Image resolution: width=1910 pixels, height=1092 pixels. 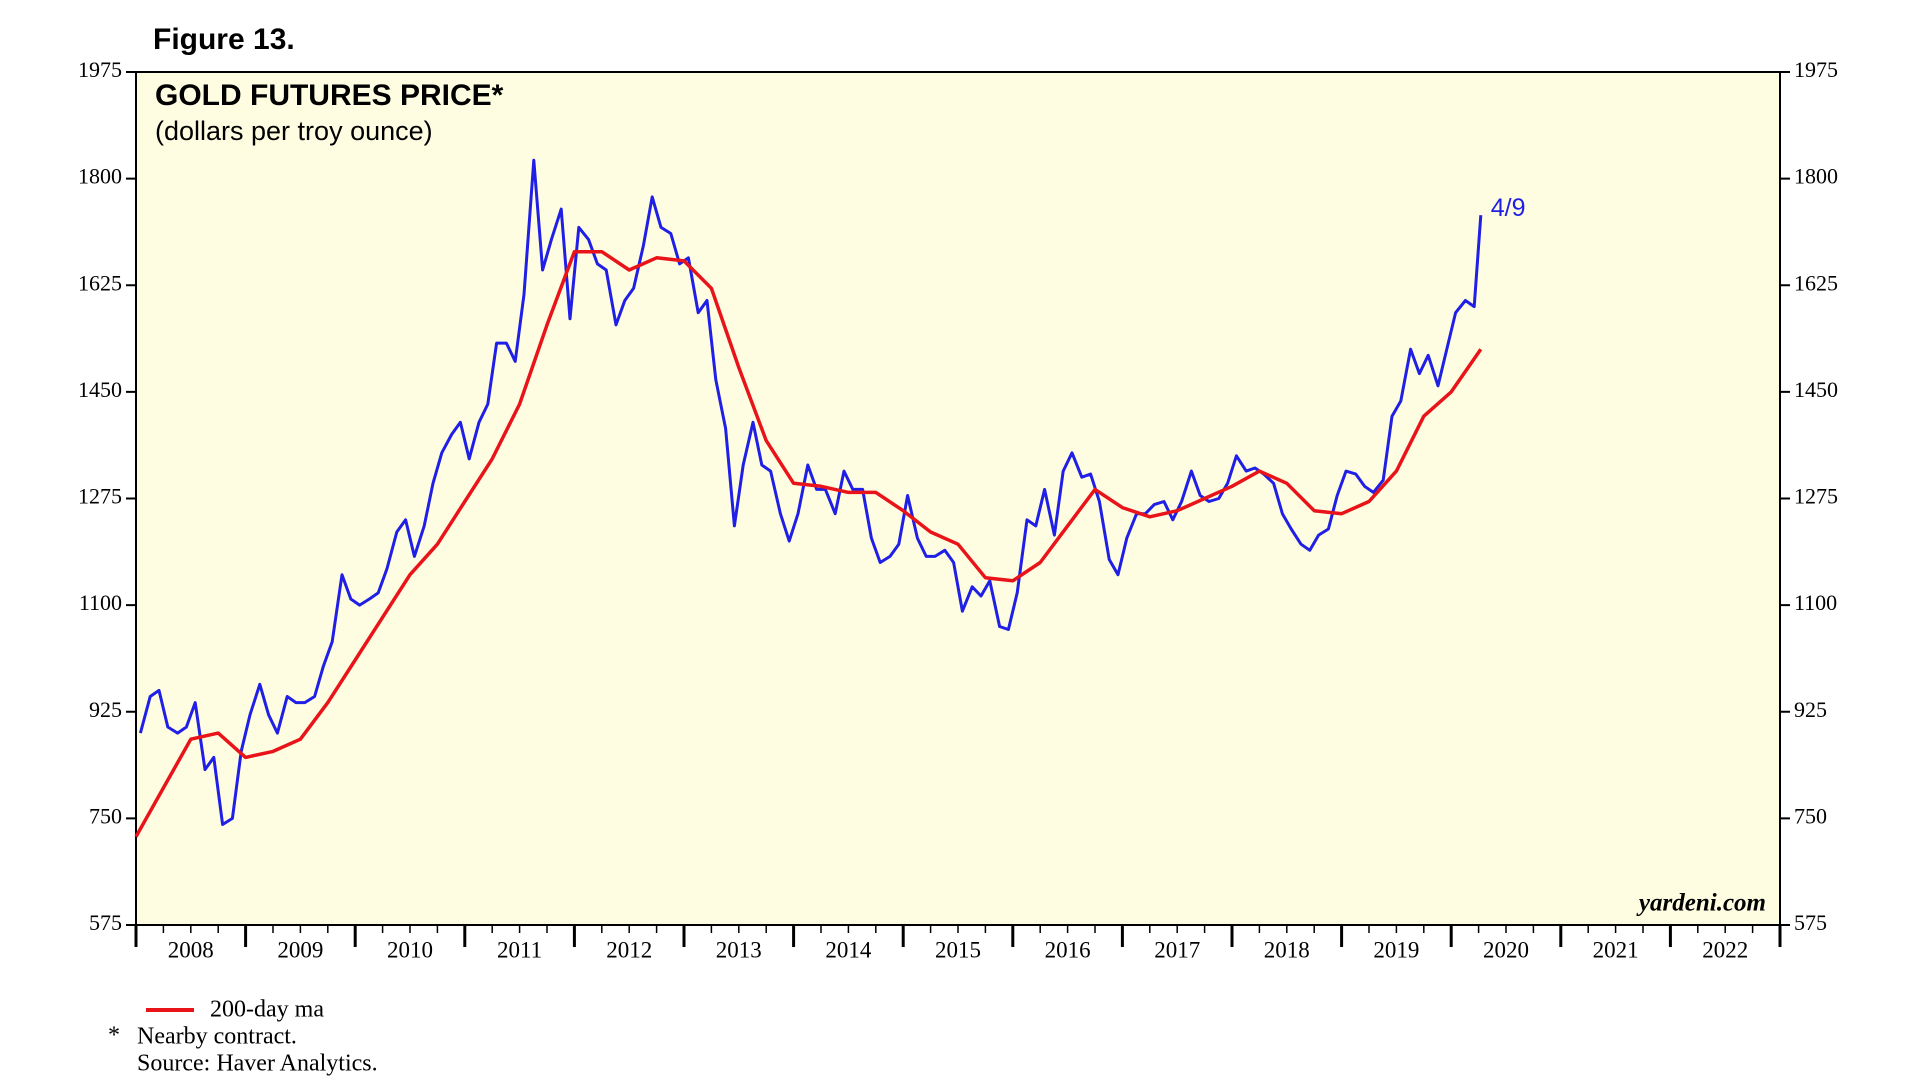 I want to click on y2-tick-label: 1100, so click(x=1815, y=602).